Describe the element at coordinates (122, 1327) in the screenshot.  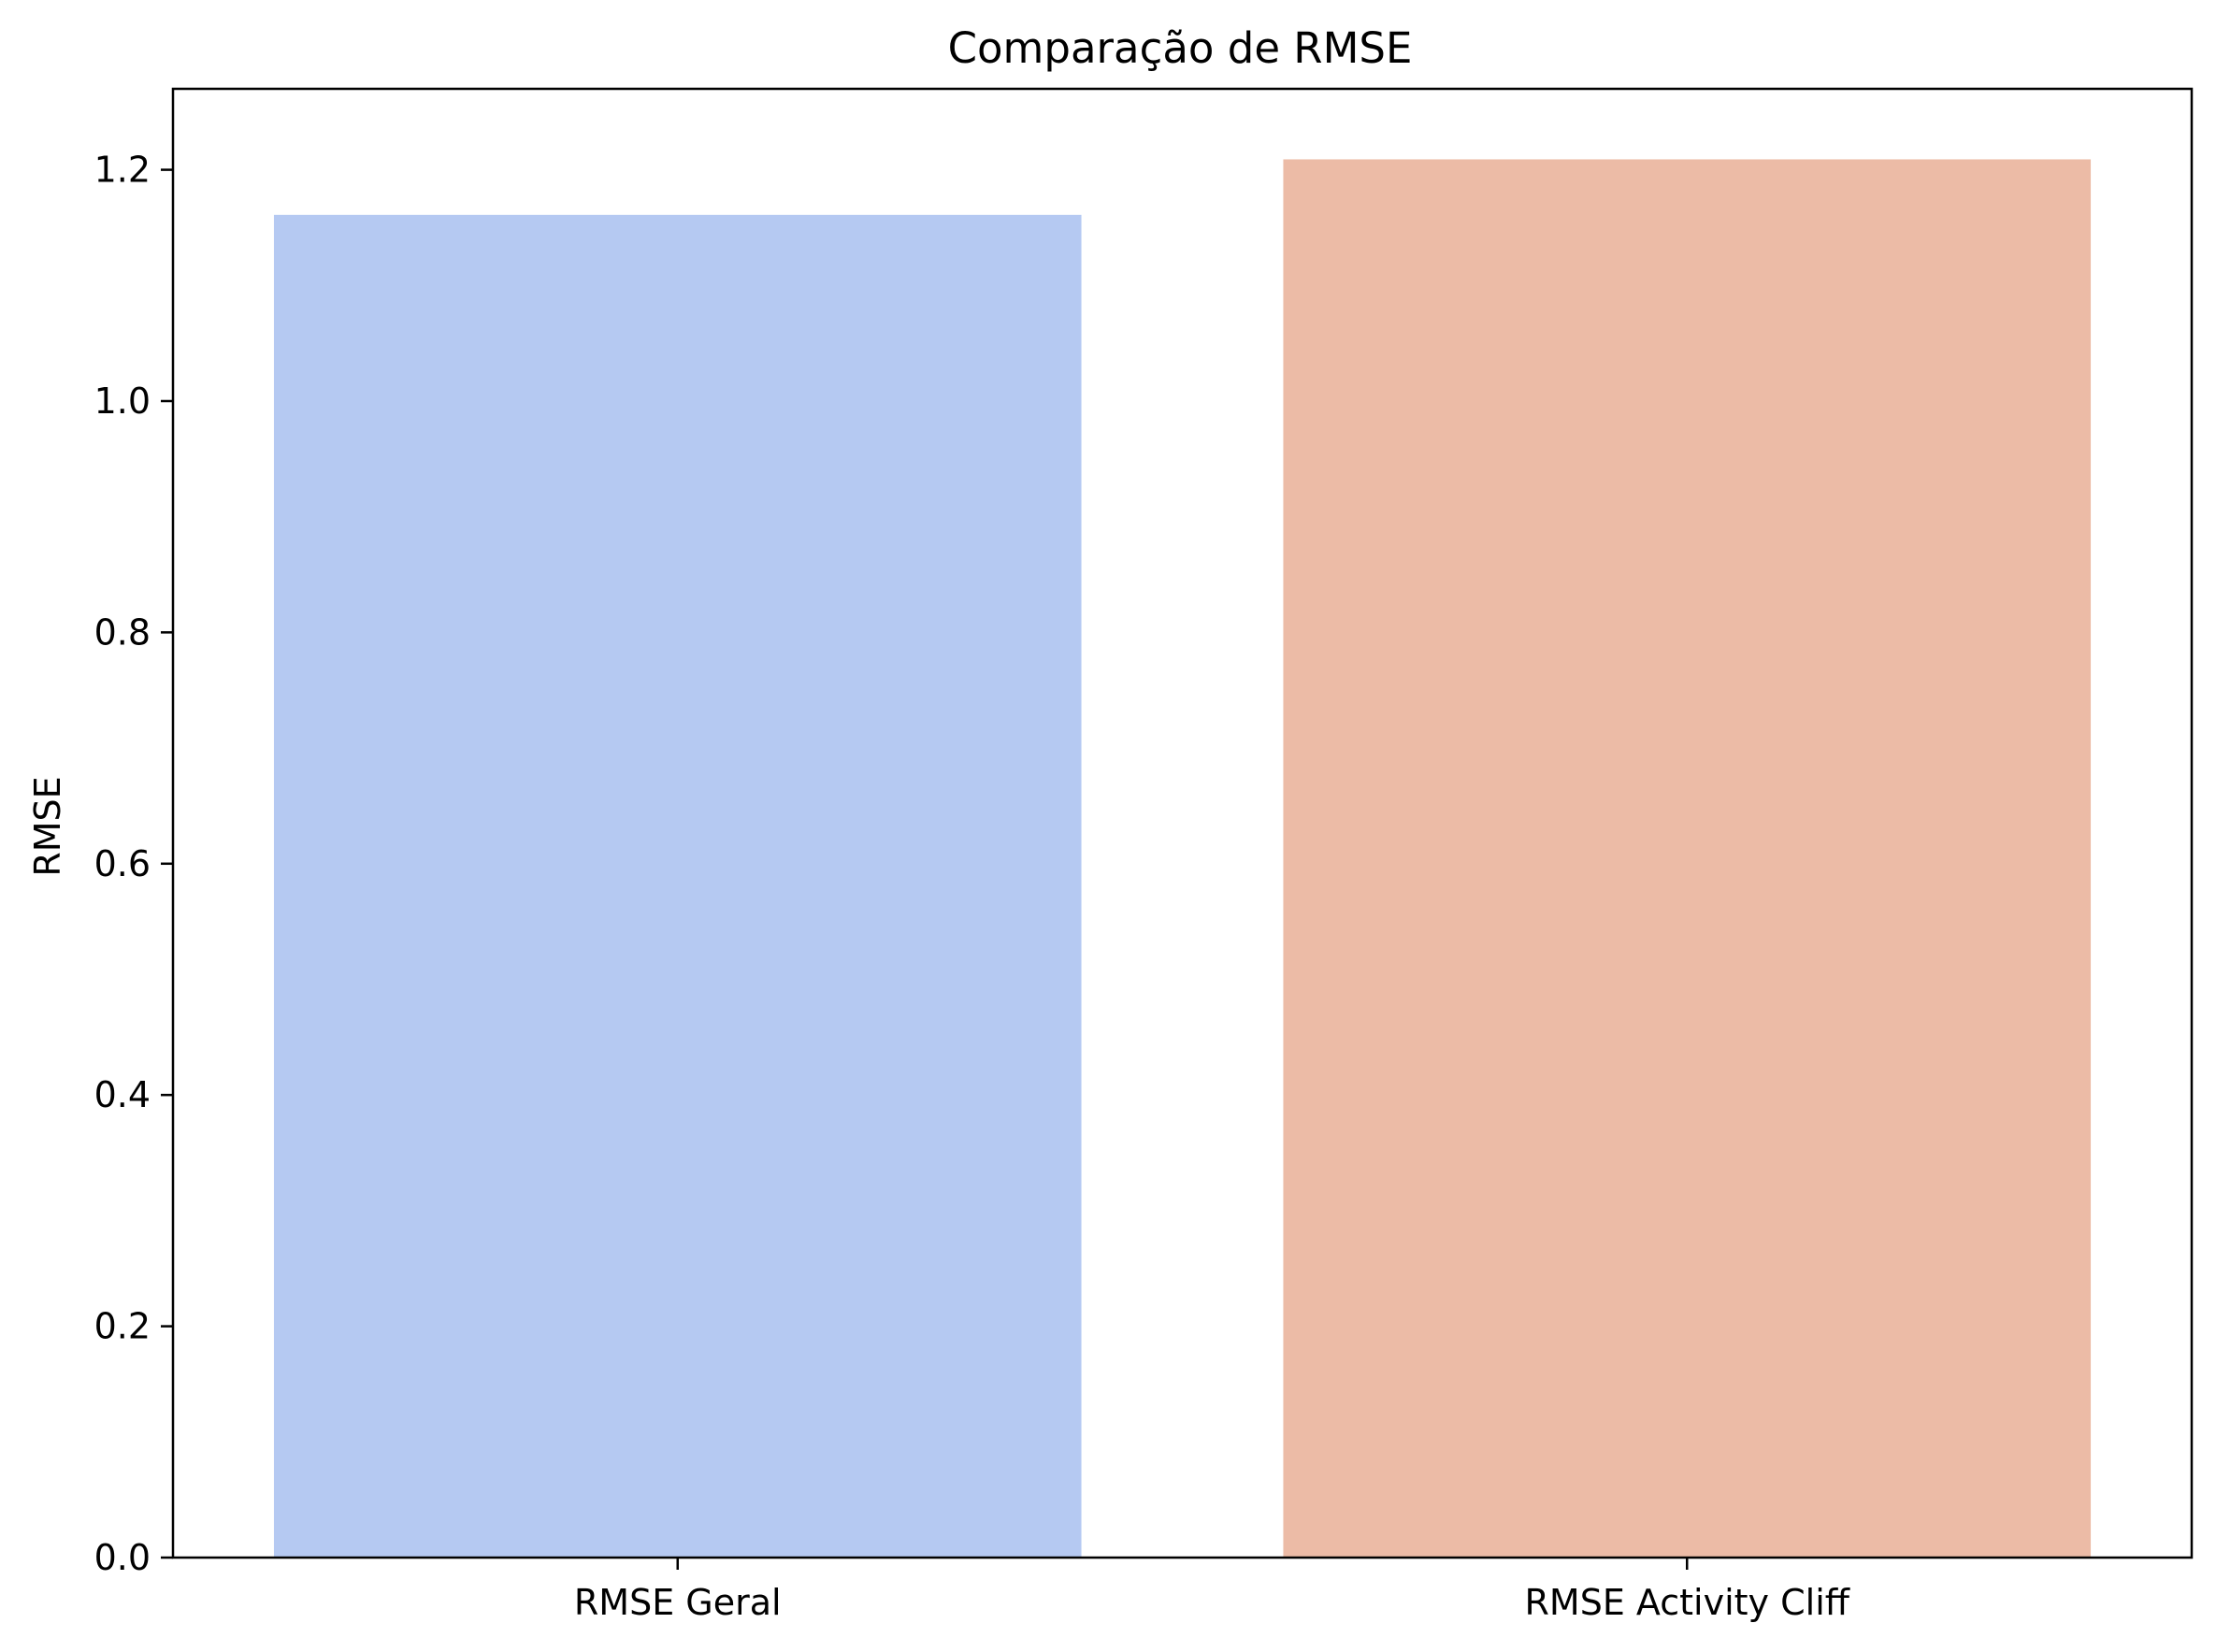
I see `y-tick-label: 0.2` at that location.